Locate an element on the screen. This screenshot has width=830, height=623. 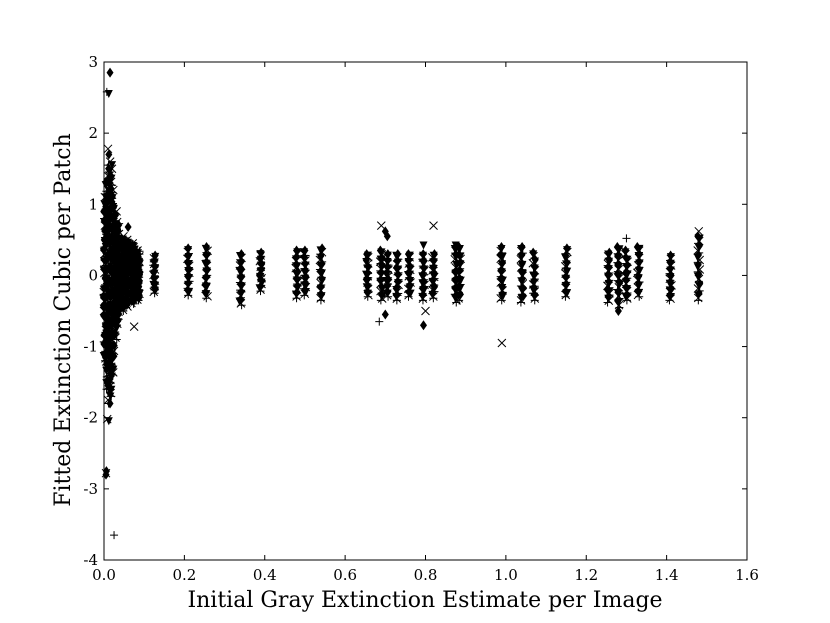
y-tick-label: -3 is located at coordinates (90, 489).